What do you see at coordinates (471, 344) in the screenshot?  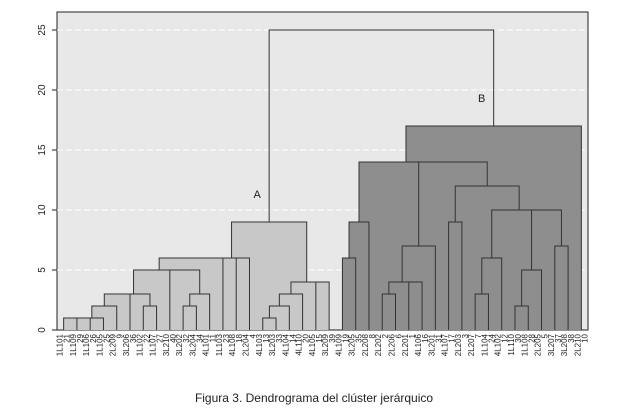 I see `leaf-code: 2L207` at bounding box center [471, 344].